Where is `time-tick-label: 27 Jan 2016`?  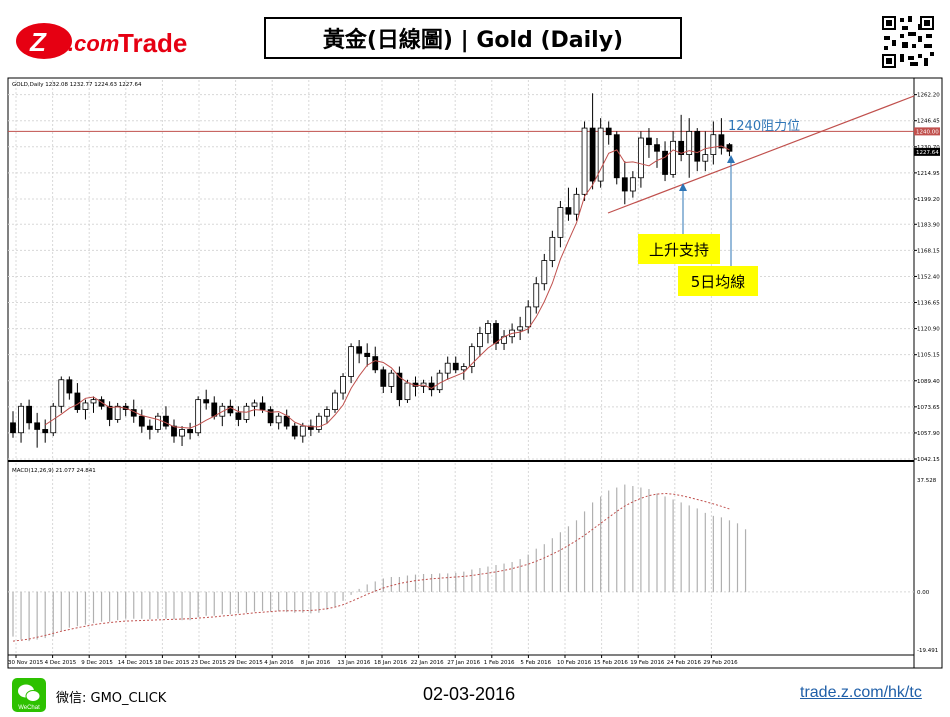
time-tick-label: 27 Jan 2016 is located at coordinates (463, 663).